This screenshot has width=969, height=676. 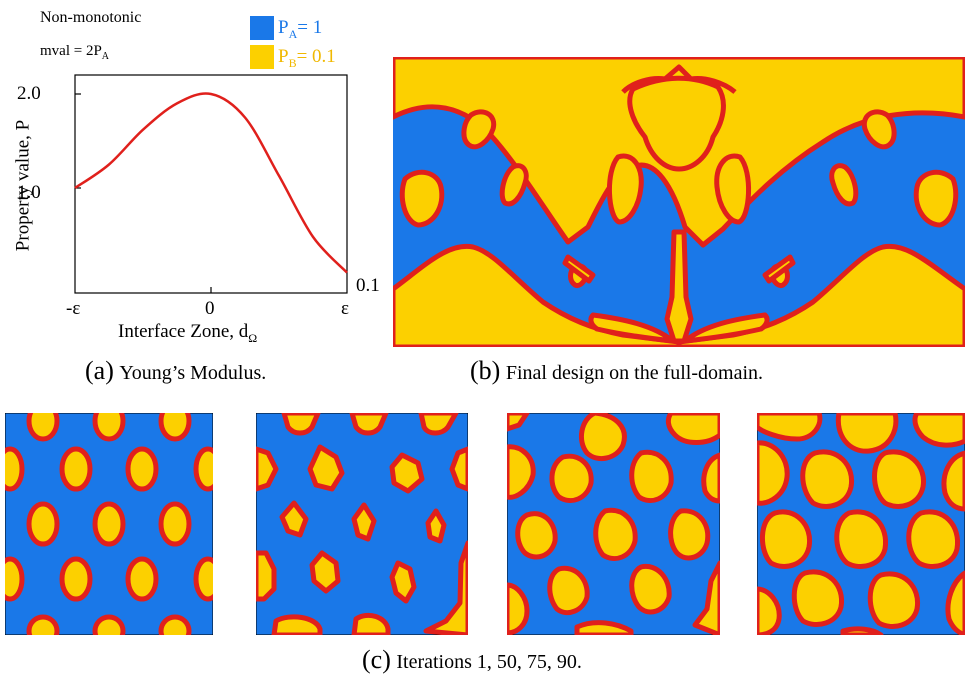 What do you see at coordinates (362, 524) in the screenshot?
I see `iteration-50-snapshot` at bounding box center [362, 524].